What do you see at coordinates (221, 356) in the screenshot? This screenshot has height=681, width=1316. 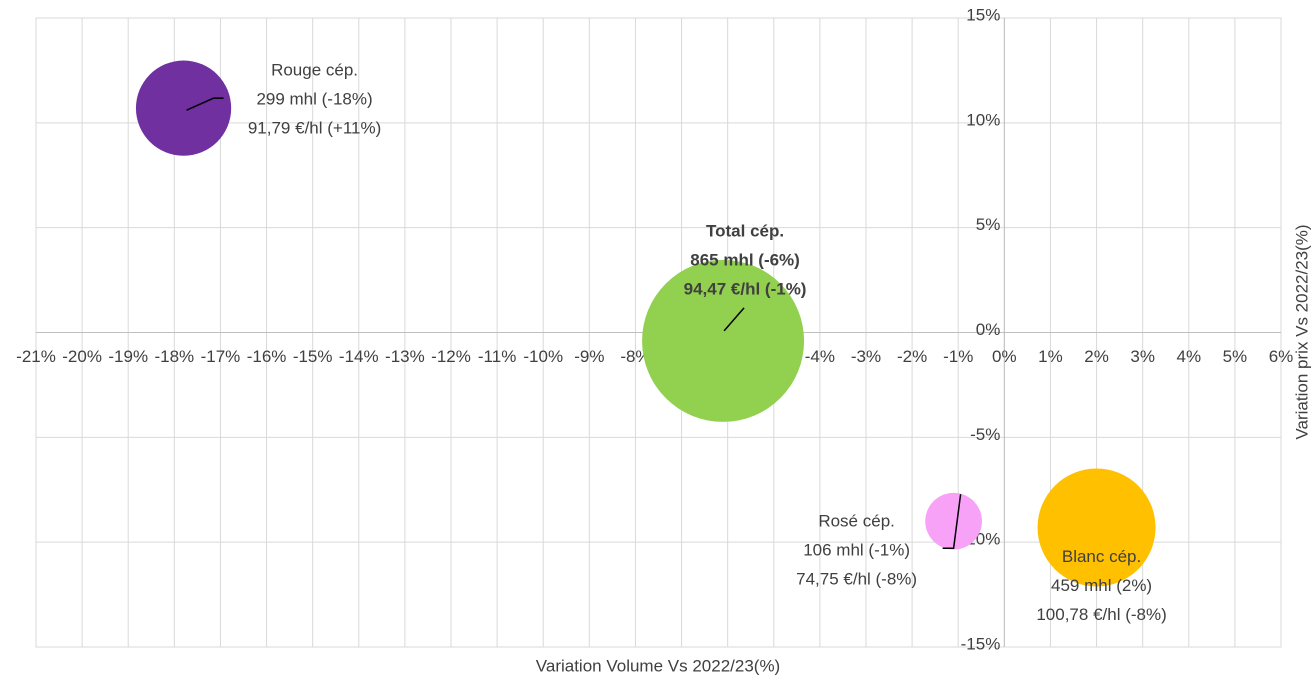 I see `x-tick-label: -17%` at bounding box center [221, 356].